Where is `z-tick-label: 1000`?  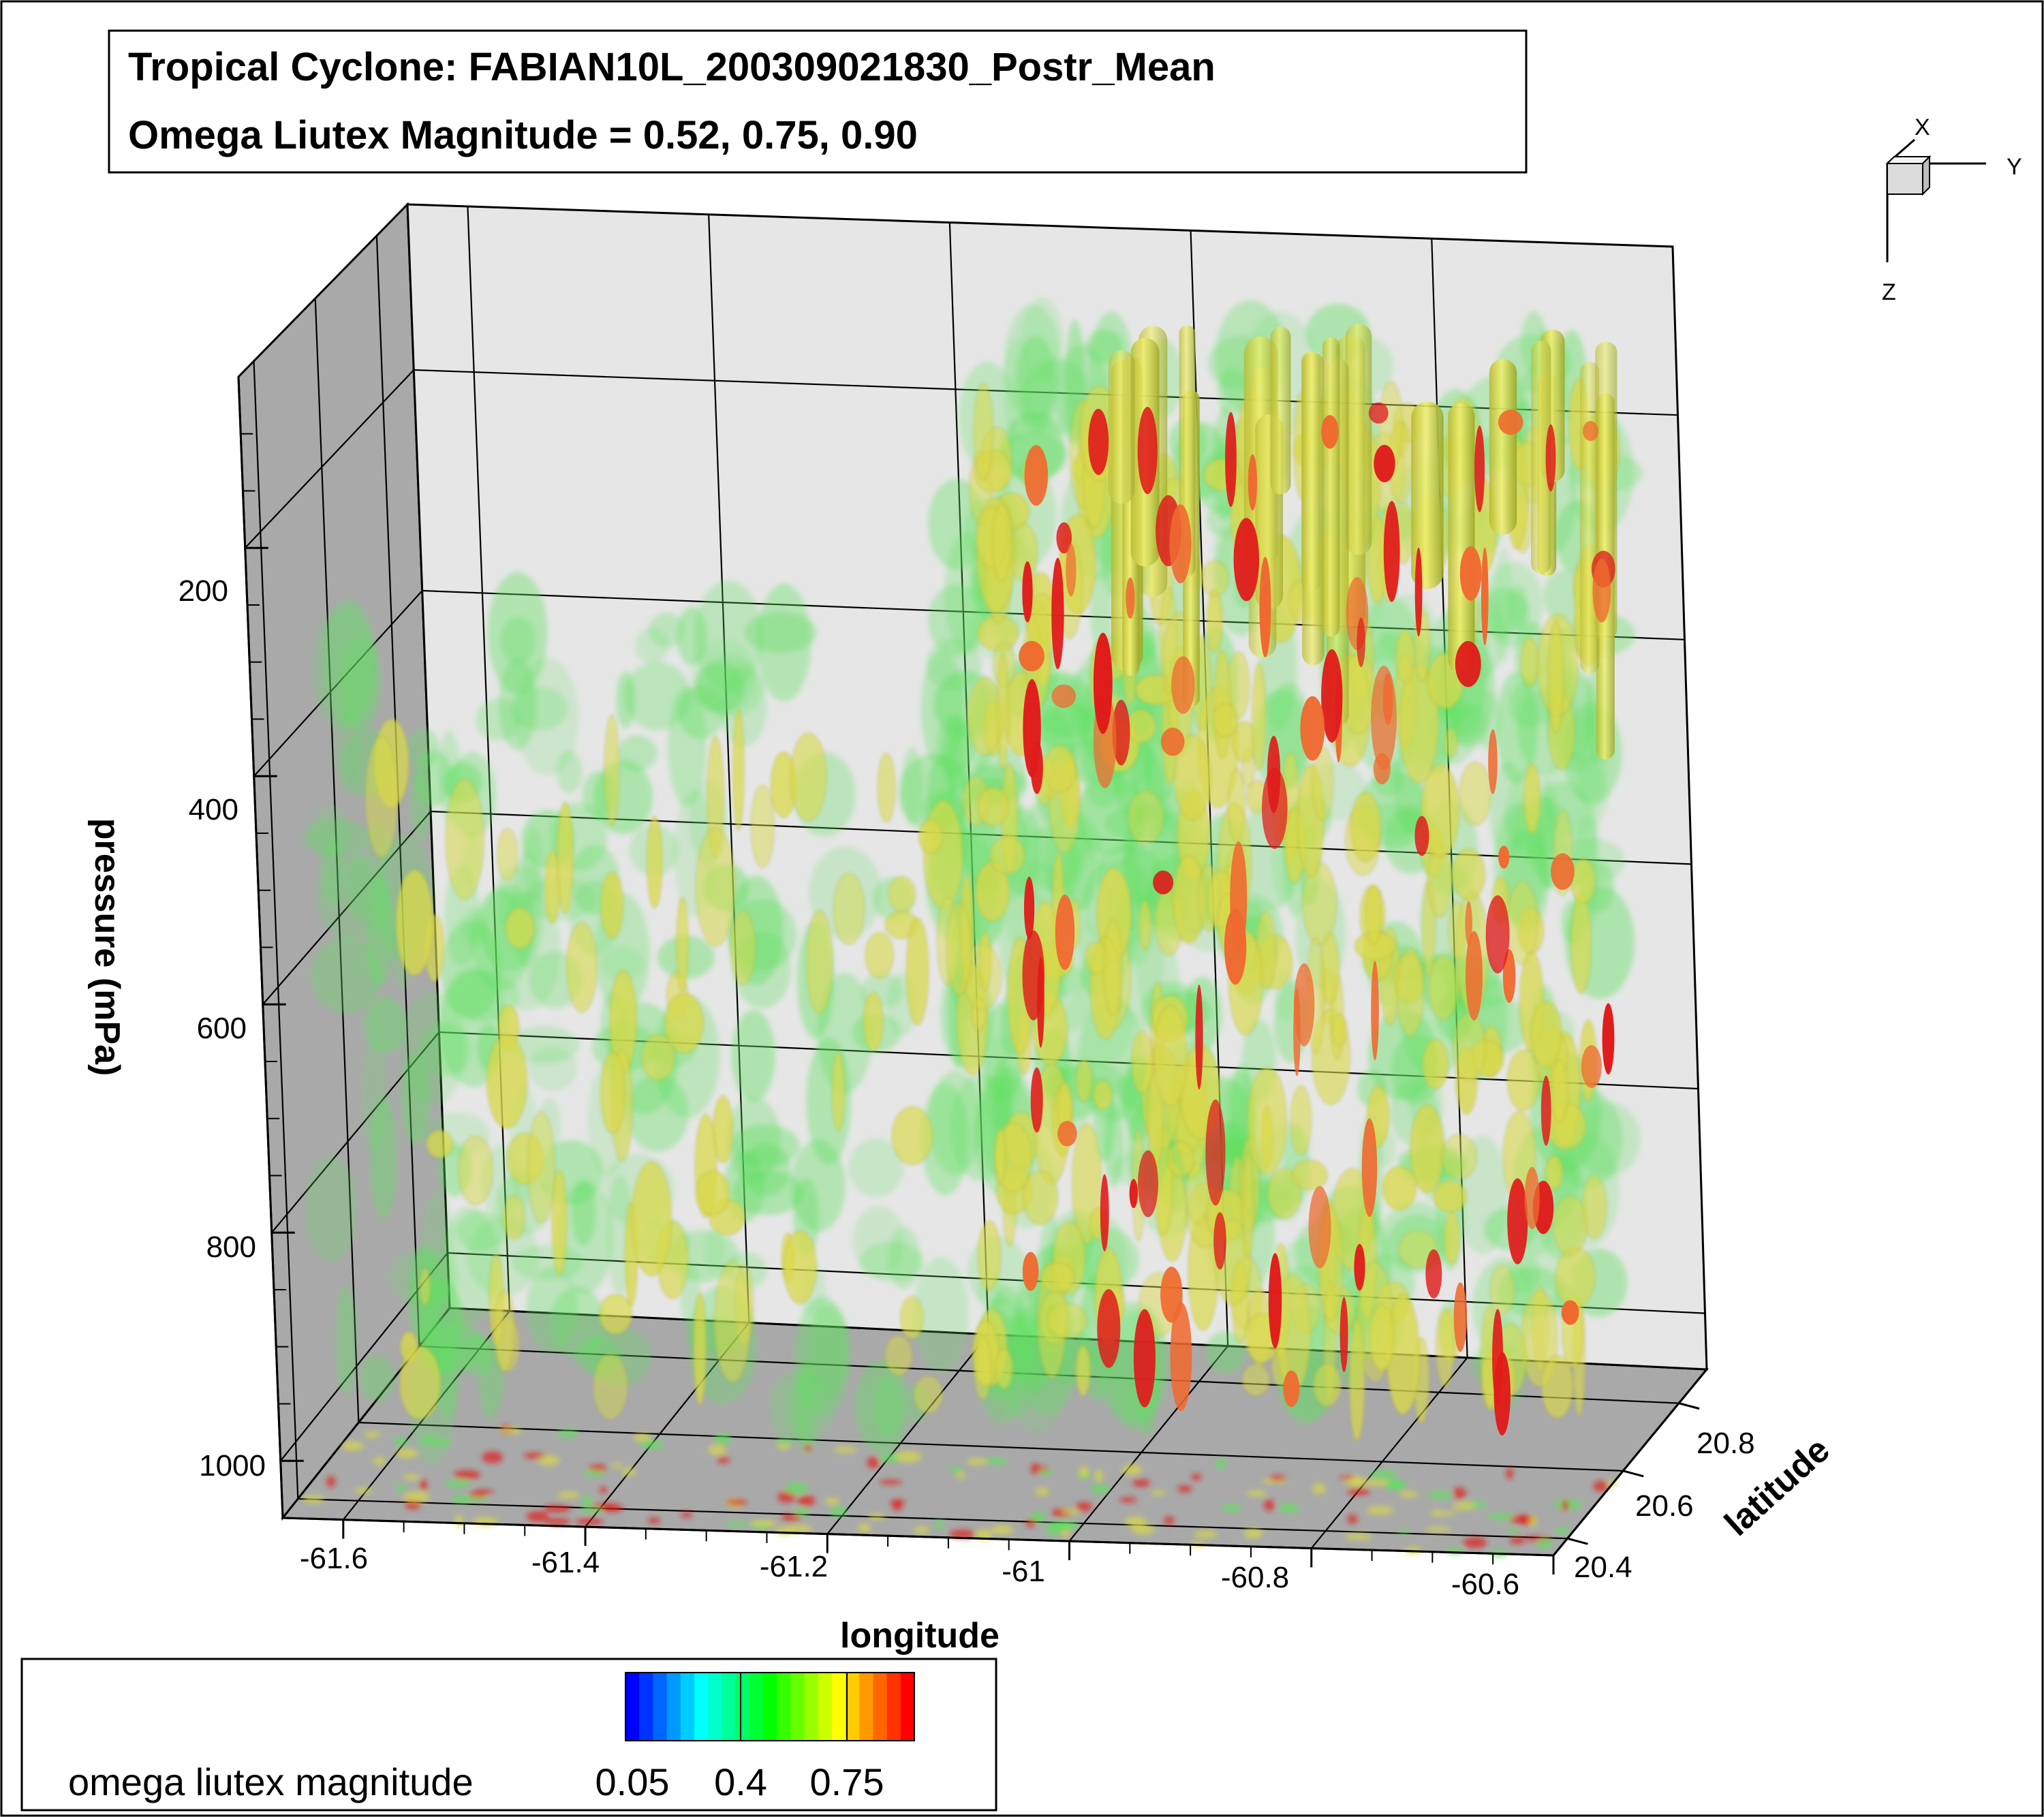
z-tick-label: 1000 is located at coordinates (232, 1465).